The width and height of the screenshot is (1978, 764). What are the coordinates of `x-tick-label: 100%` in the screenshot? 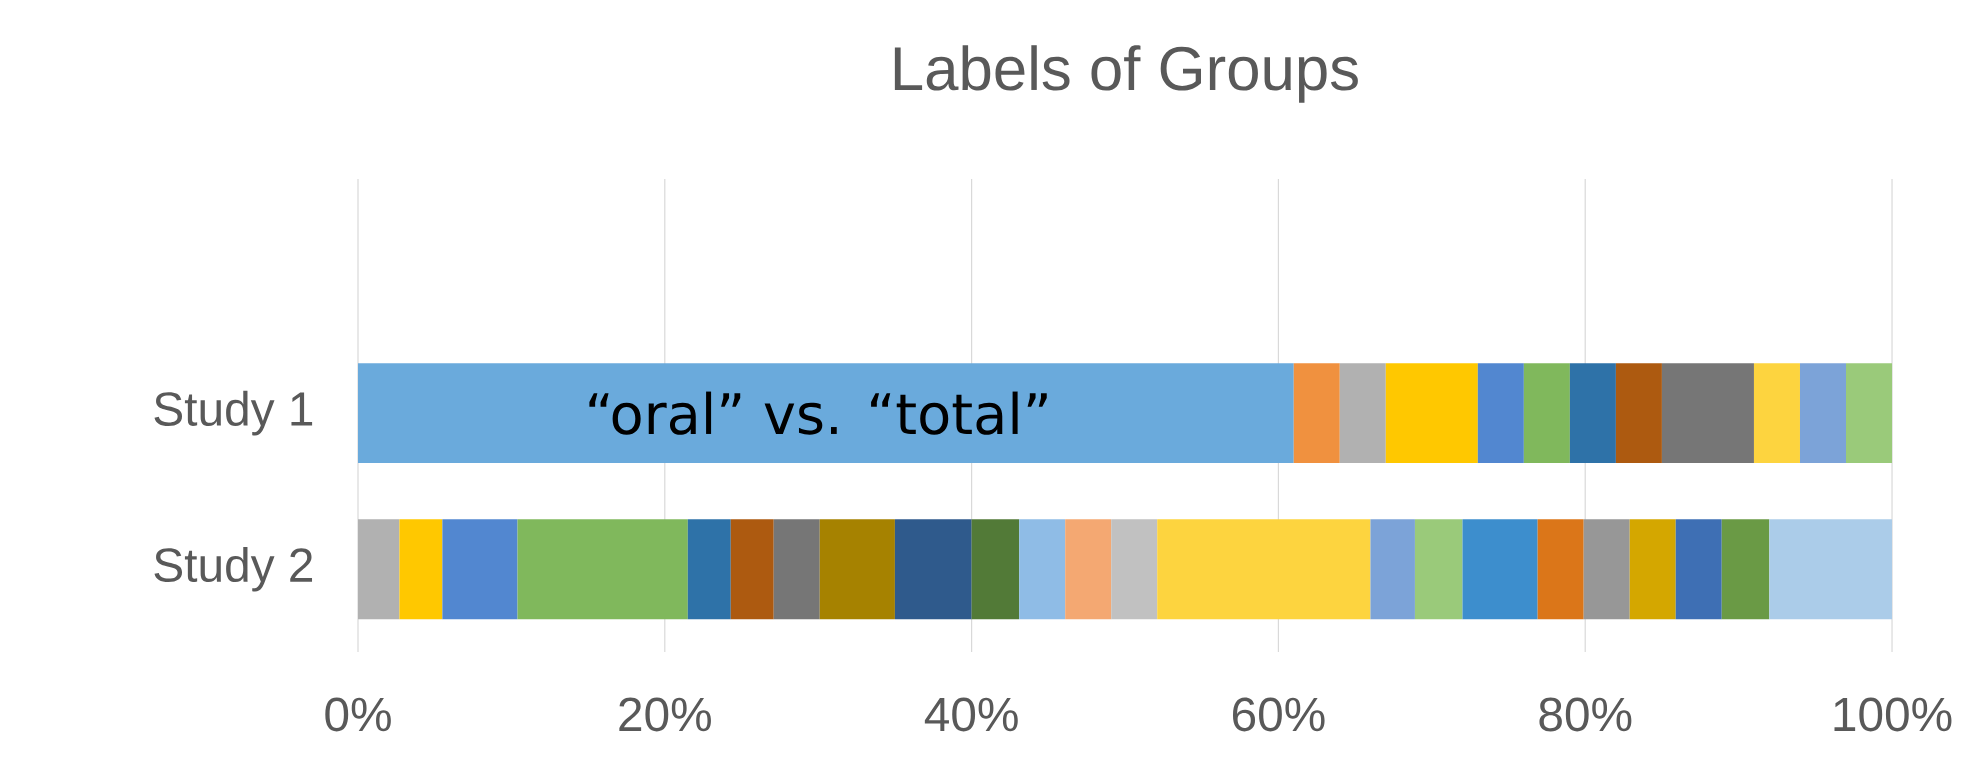 It's located at (1893, 714).